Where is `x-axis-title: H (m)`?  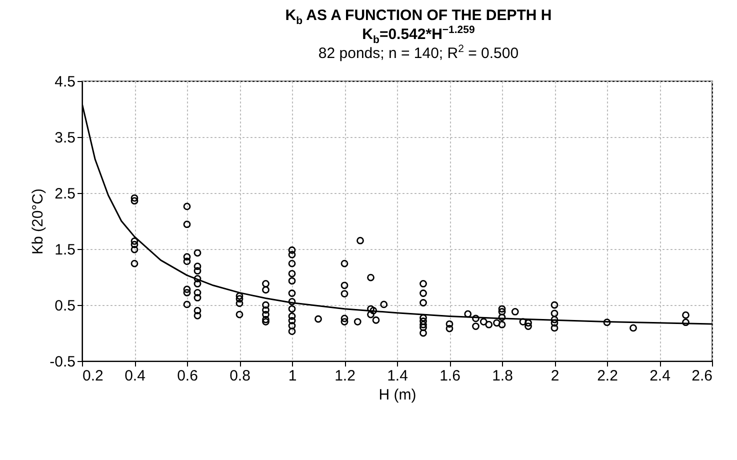 x-axis-title: H (m) is located at coordinates (397, 395).